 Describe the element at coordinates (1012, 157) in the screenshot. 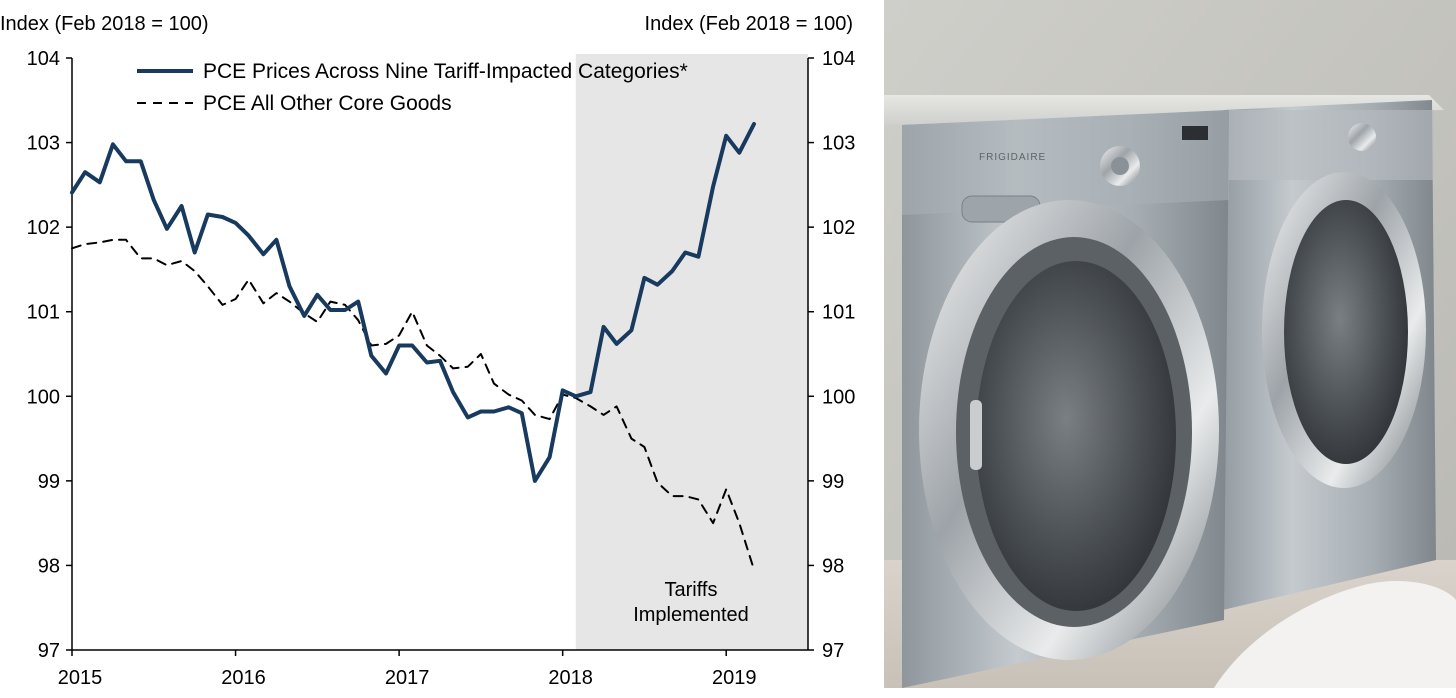

I see `brand-logo: FRIGIDAIRE` at that location.